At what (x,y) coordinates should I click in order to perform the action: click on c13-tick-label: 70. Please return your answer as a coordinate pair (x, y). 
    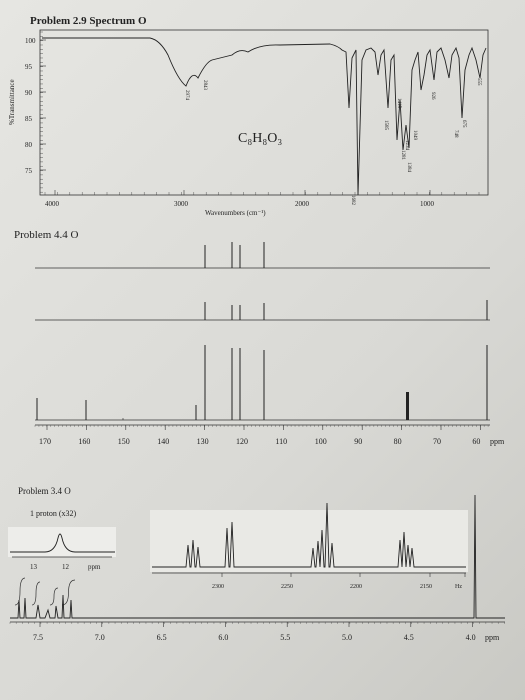
    Looking at the image, I should click on (437, 441).